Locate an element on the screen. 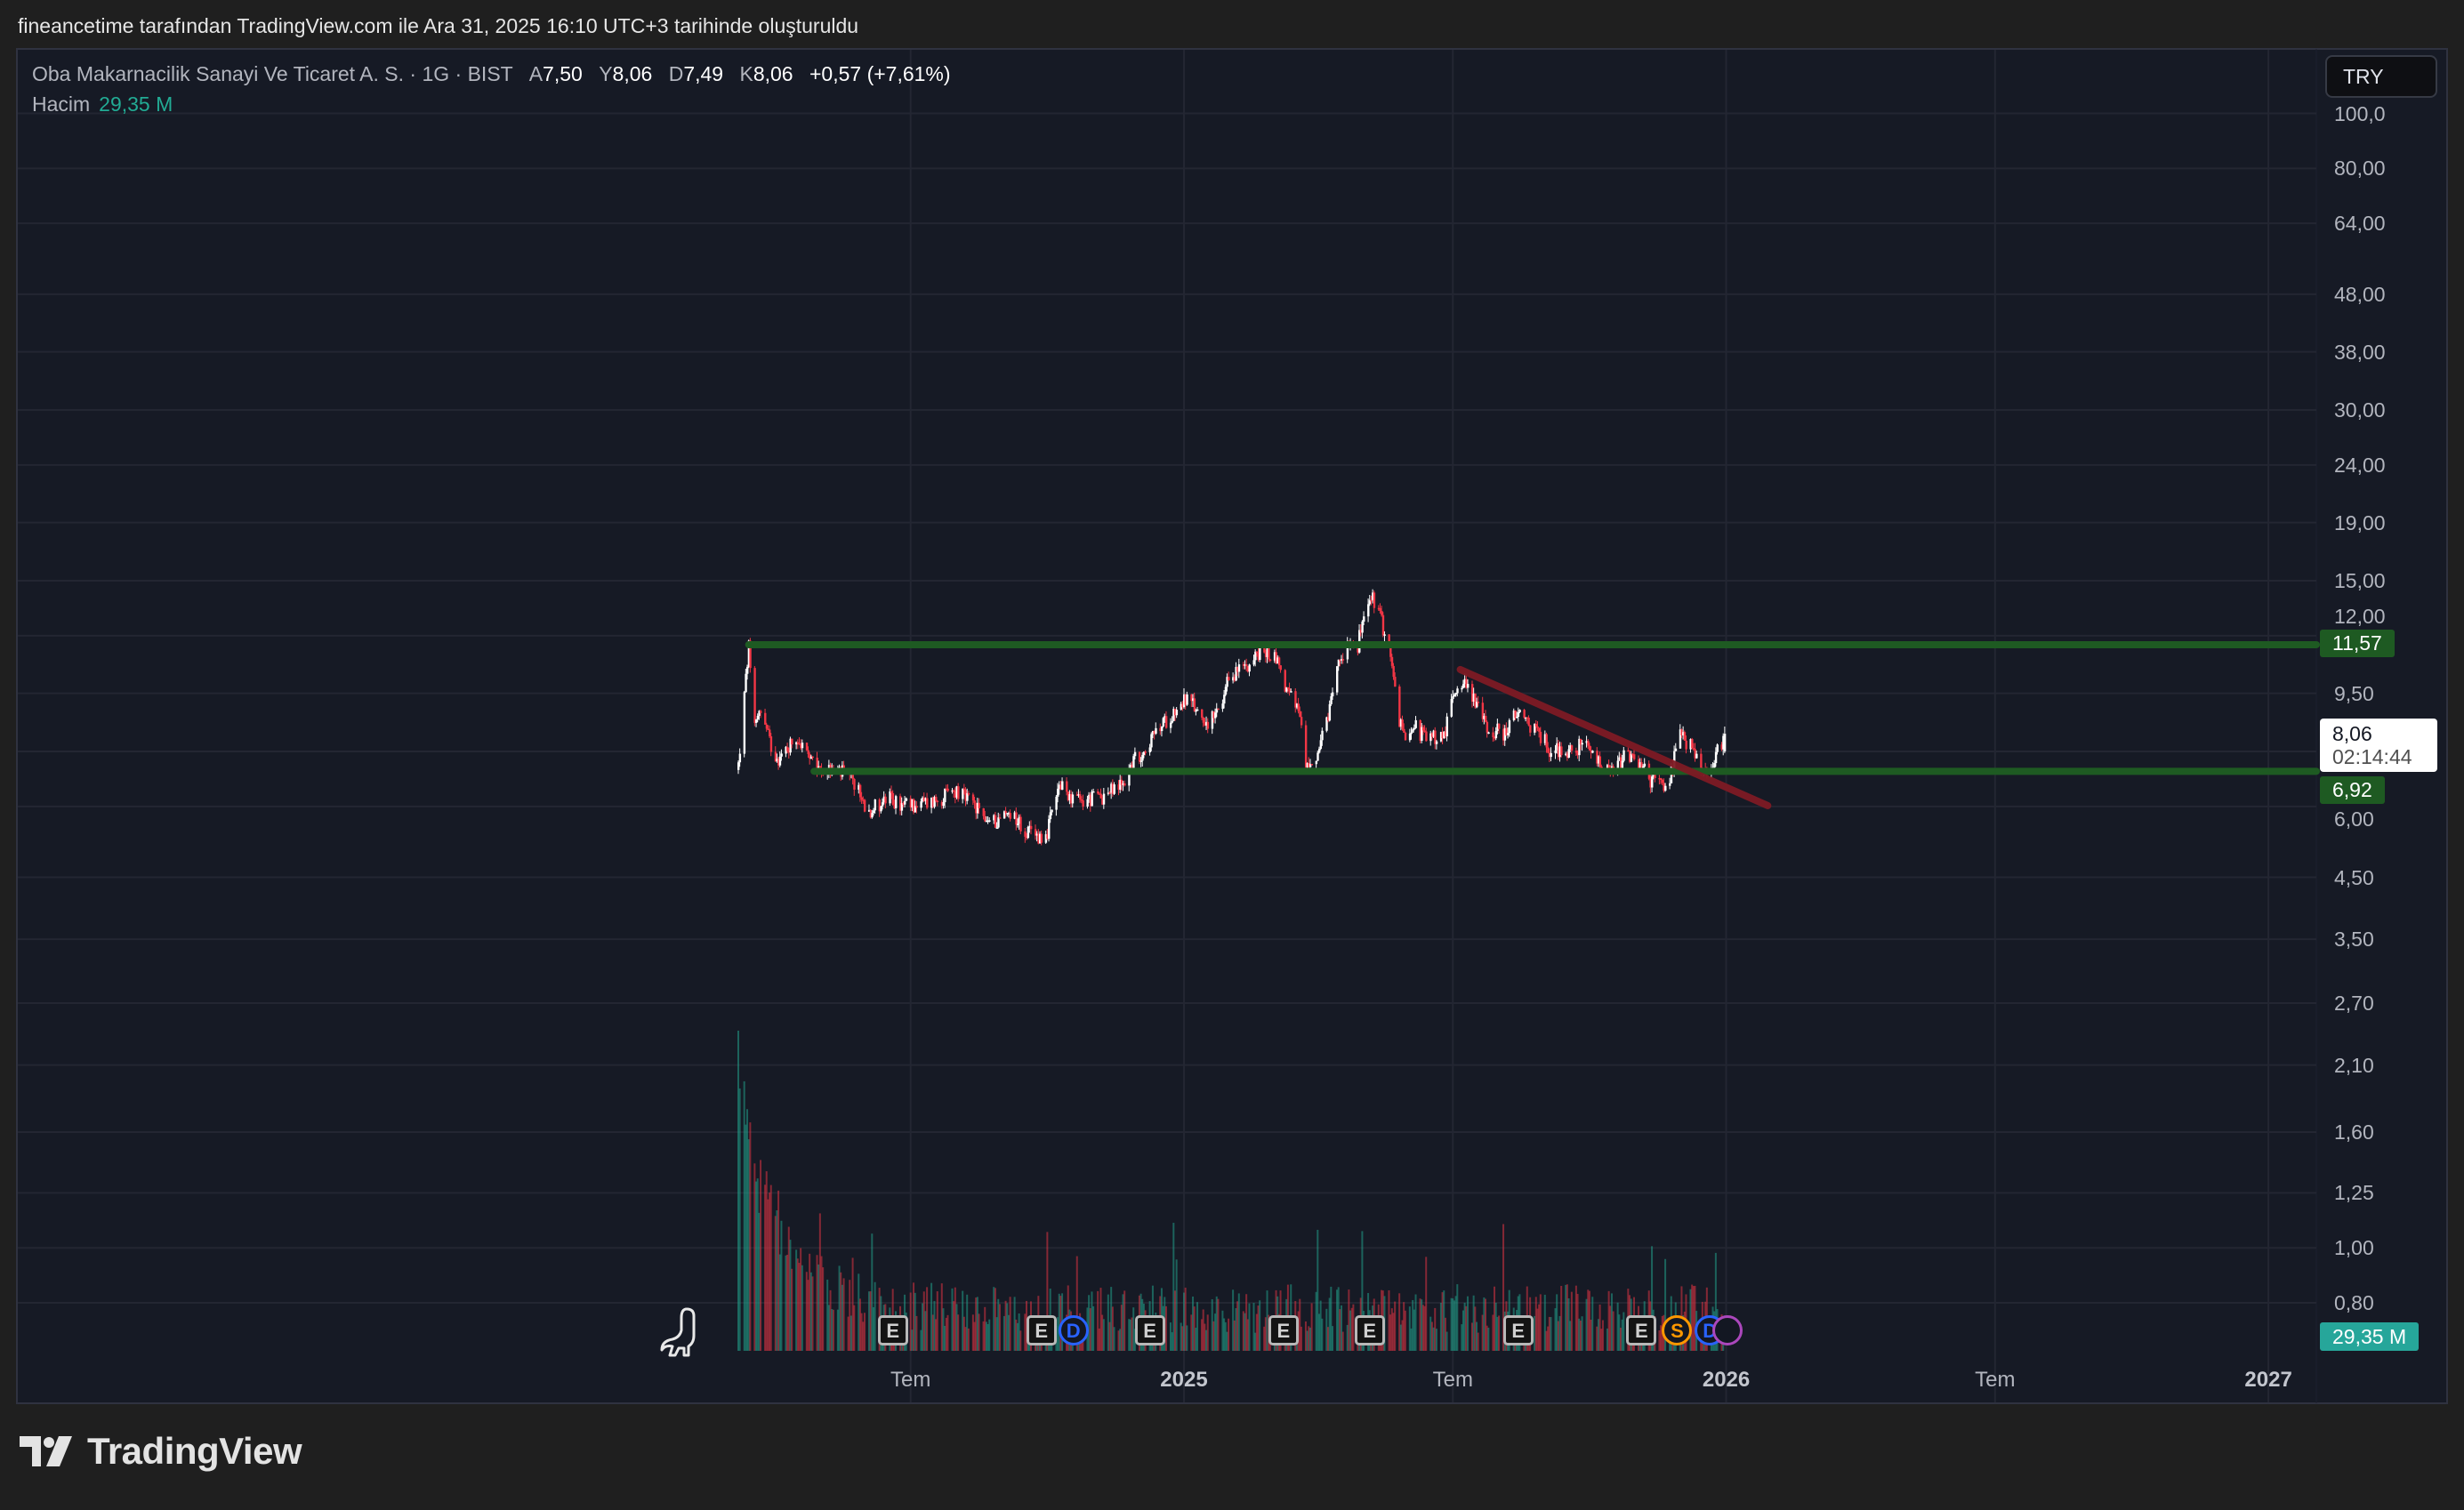 The image size is (2464, 1510). price-tick-label: 2,70 is located at coordinates (2354, 1004).